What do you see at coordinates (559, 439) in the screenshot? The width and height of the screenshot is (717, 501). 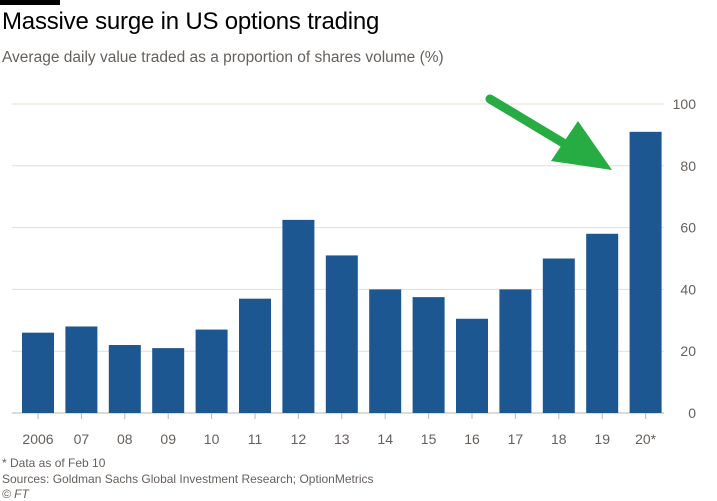 I see `x-tick-label: 18` at bounding box center [559, 439].